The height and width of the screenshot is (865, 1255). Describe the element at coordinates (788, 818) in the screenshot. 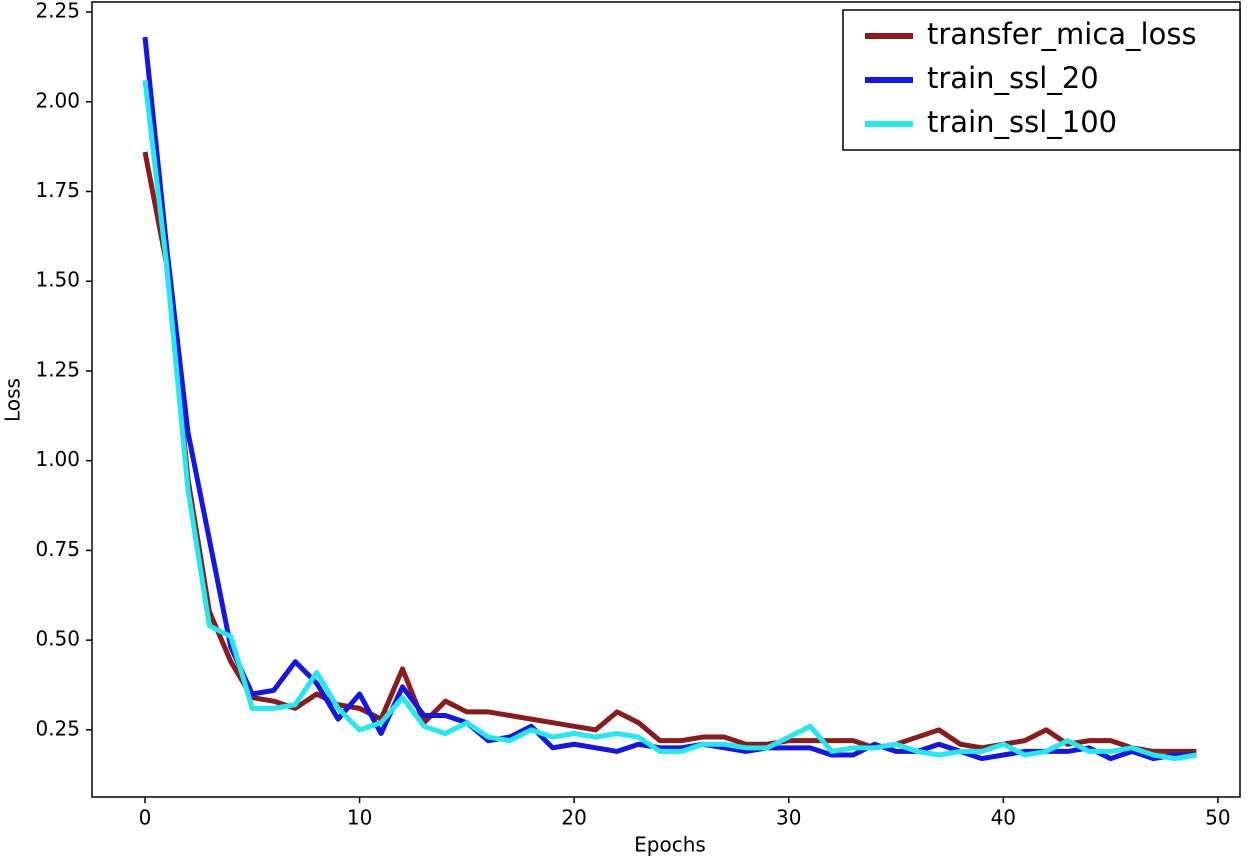

I see `x-tick-label: 30` at that location.